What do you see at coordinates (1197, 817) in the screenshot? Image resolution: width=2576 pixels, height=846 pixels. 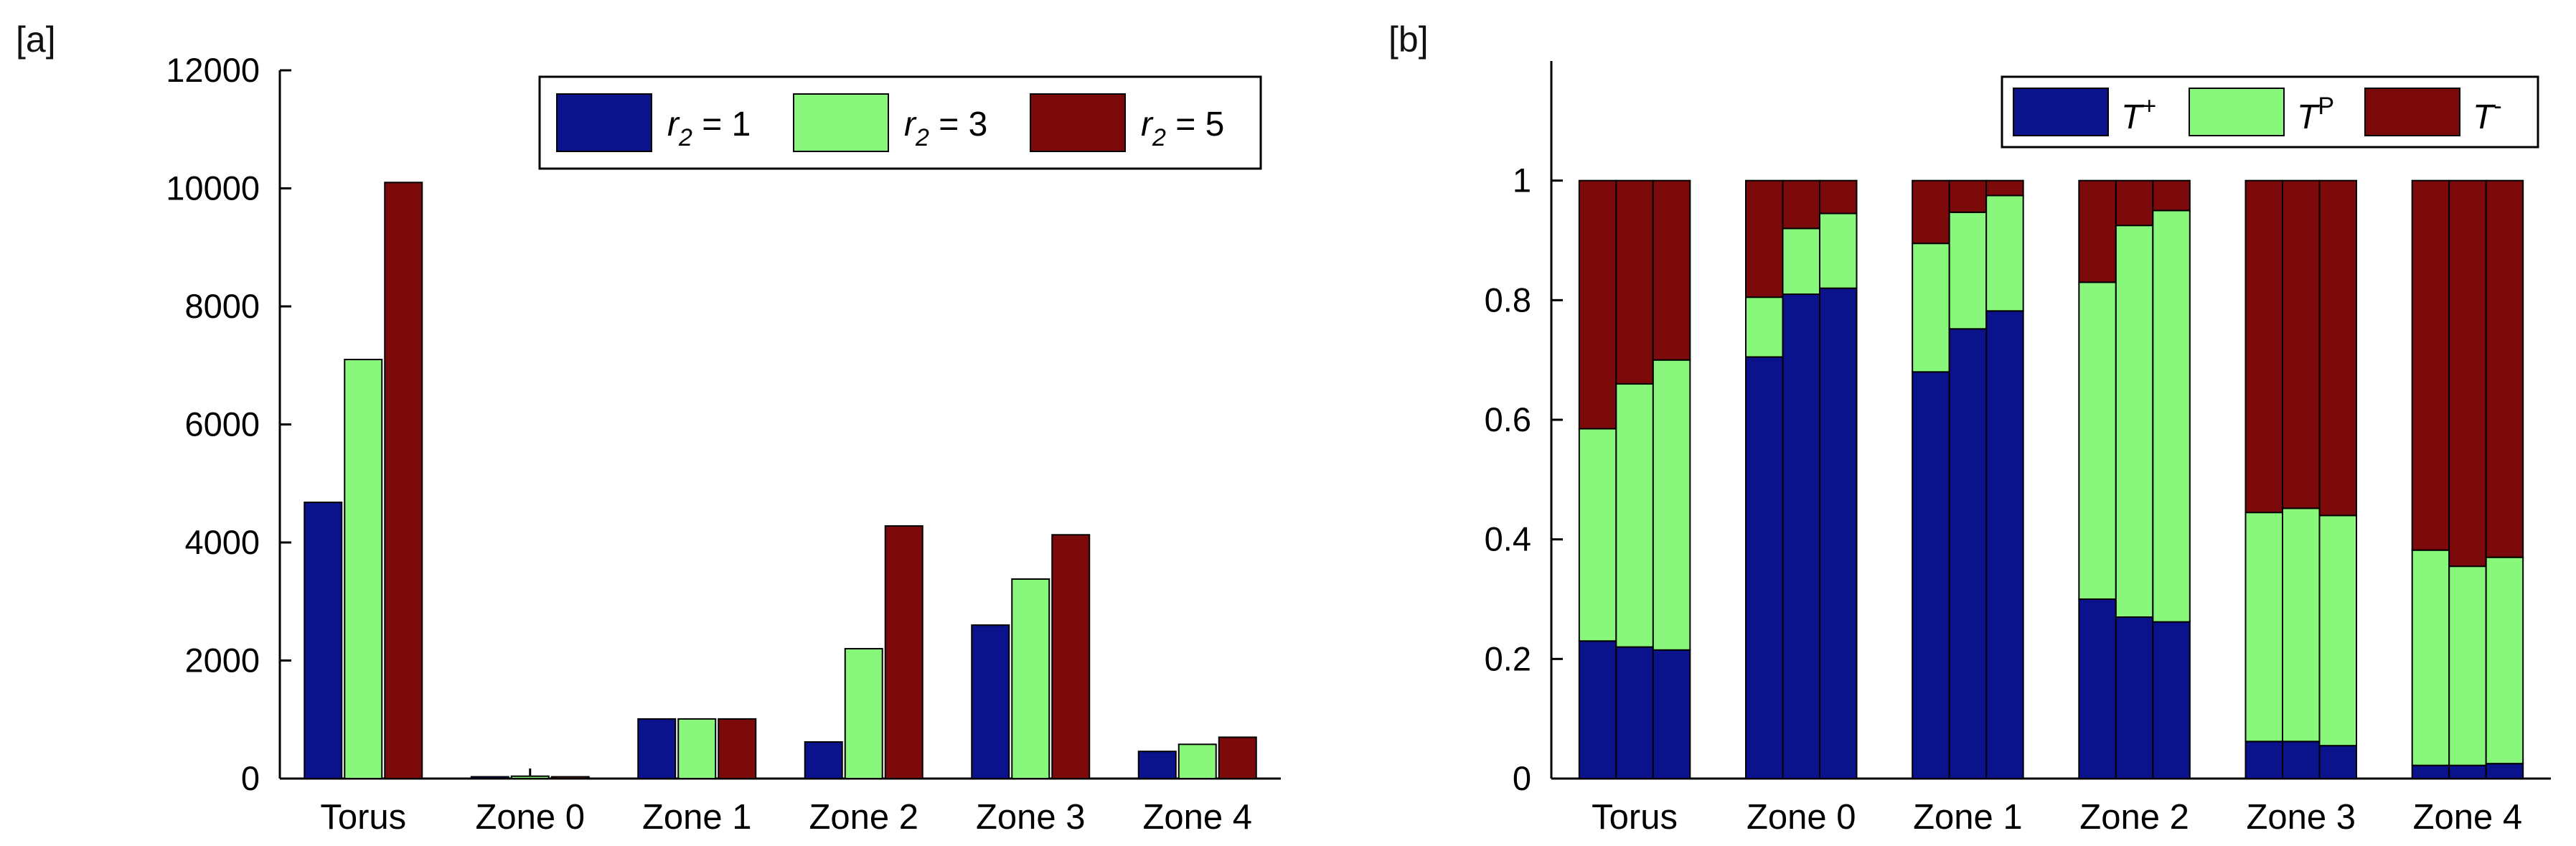 I see `category-label-a: Zone 4` at bounding box center [1197, 817].